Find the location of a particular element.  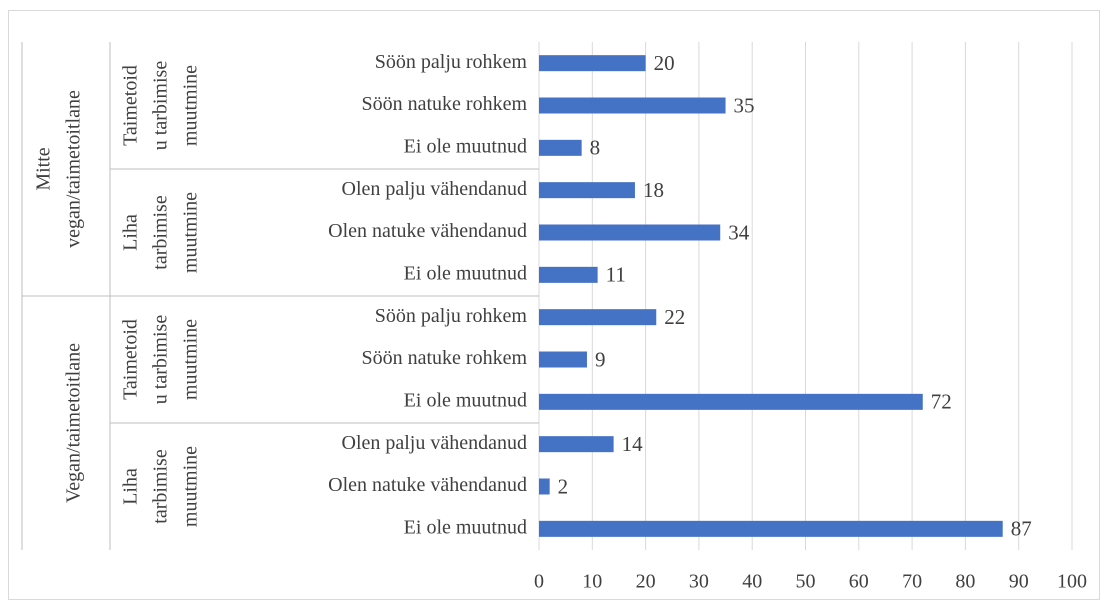

x-tick-label: 60 is located at coordinates (859, 582).